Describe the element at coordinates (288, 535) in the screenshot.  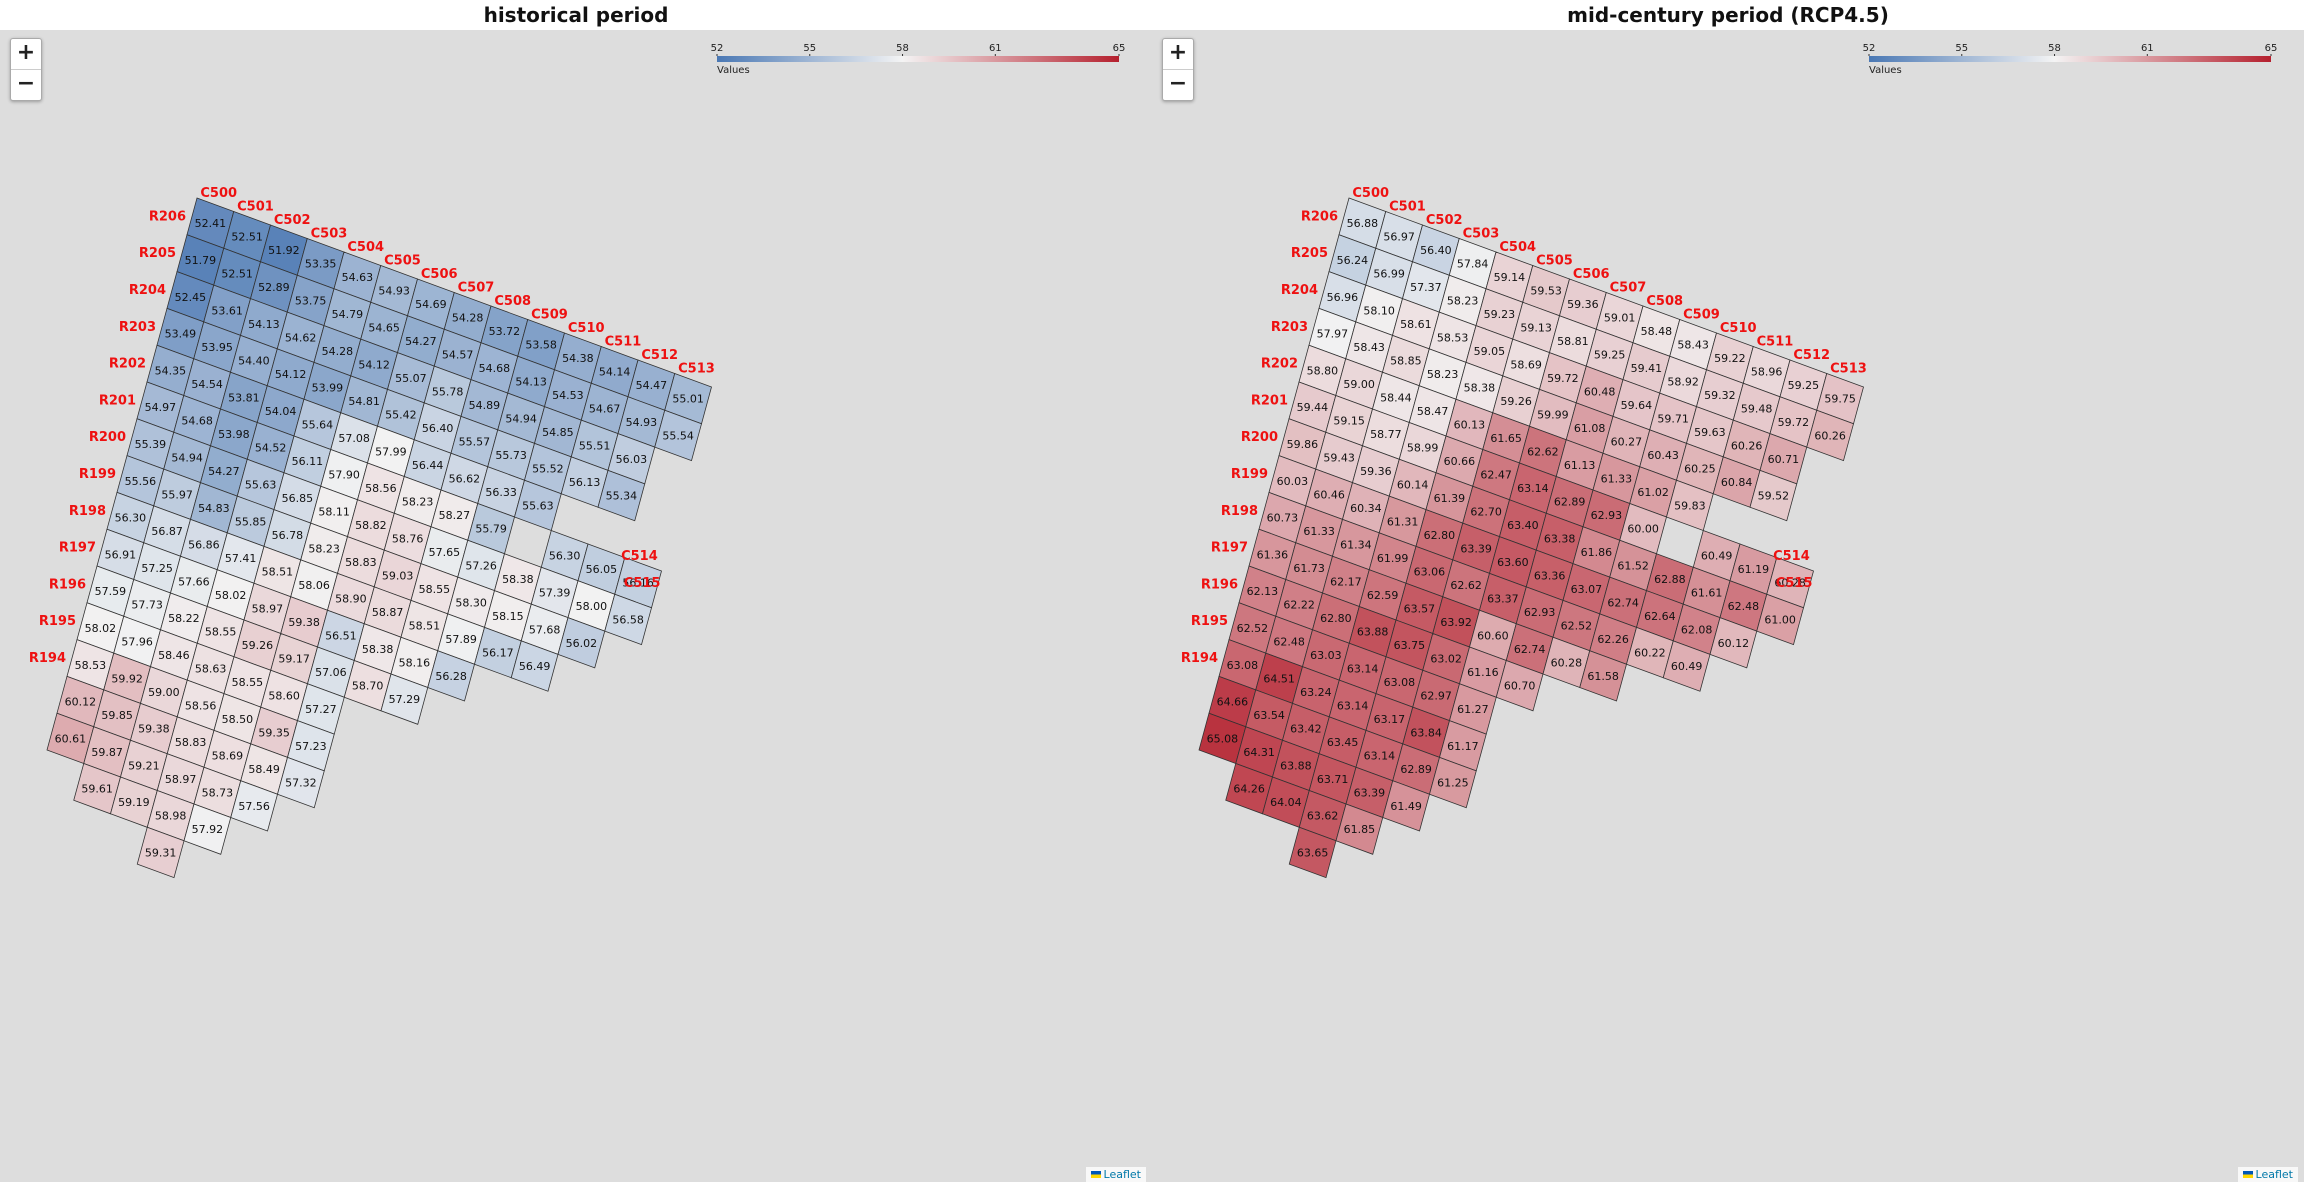
I see `cell-value-label: 56.78` at that location.